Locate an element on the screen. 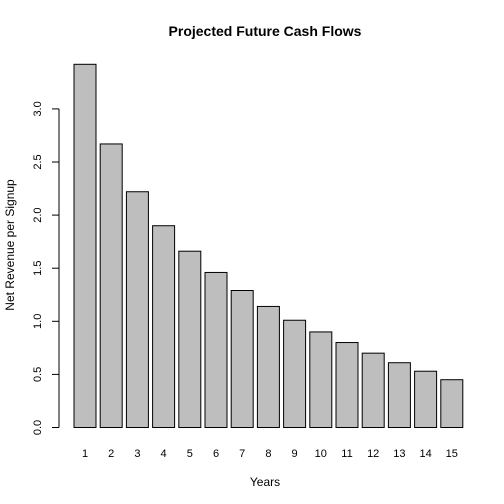  y-axis-label: Net Revenue per Signup is located at coordinates (10, 245).